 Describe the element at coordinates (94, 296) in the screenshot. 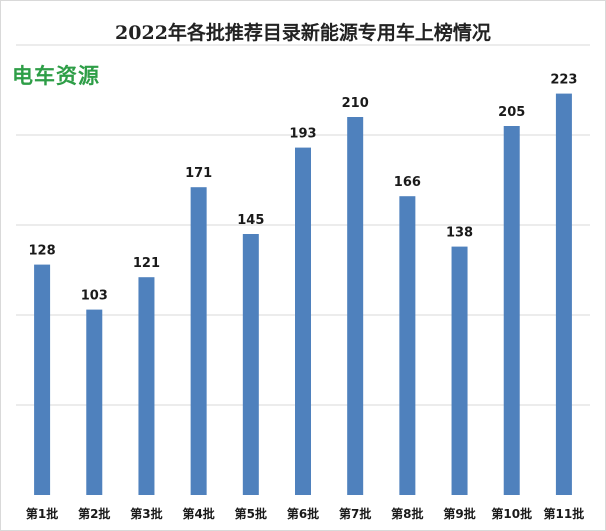

I see `data-label: 103` at that location.